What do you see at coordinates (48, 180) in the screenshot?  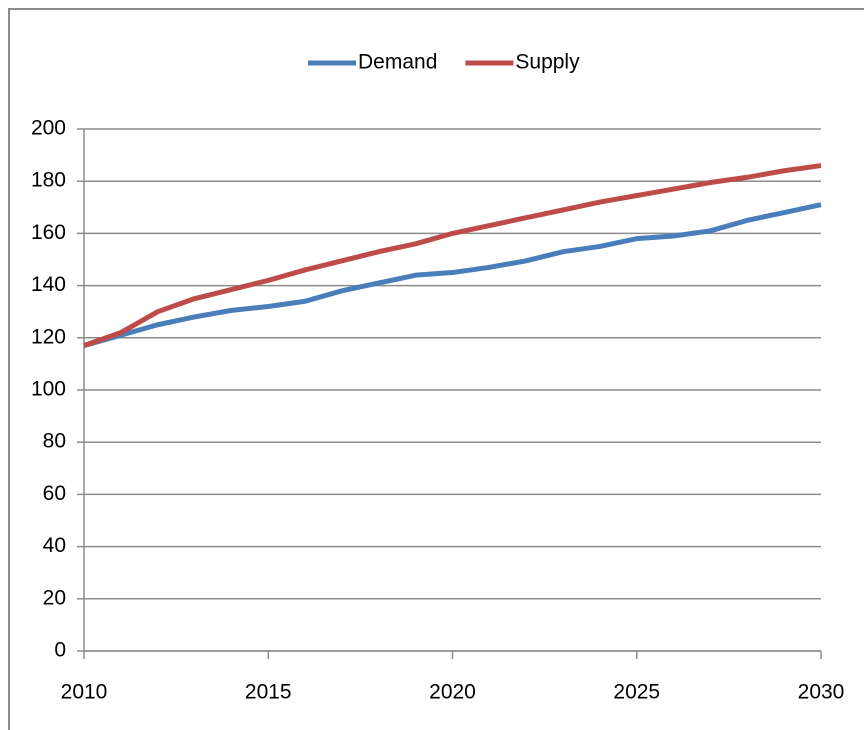 I see `y-tick-label: 180` at bounding box center [48, 180].